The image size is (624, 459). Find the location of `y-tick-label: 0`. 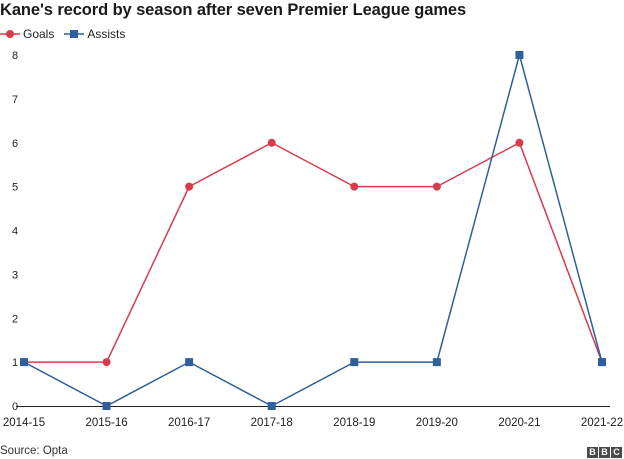

y-tick-label: 0 is located at coordinates (15, 407).